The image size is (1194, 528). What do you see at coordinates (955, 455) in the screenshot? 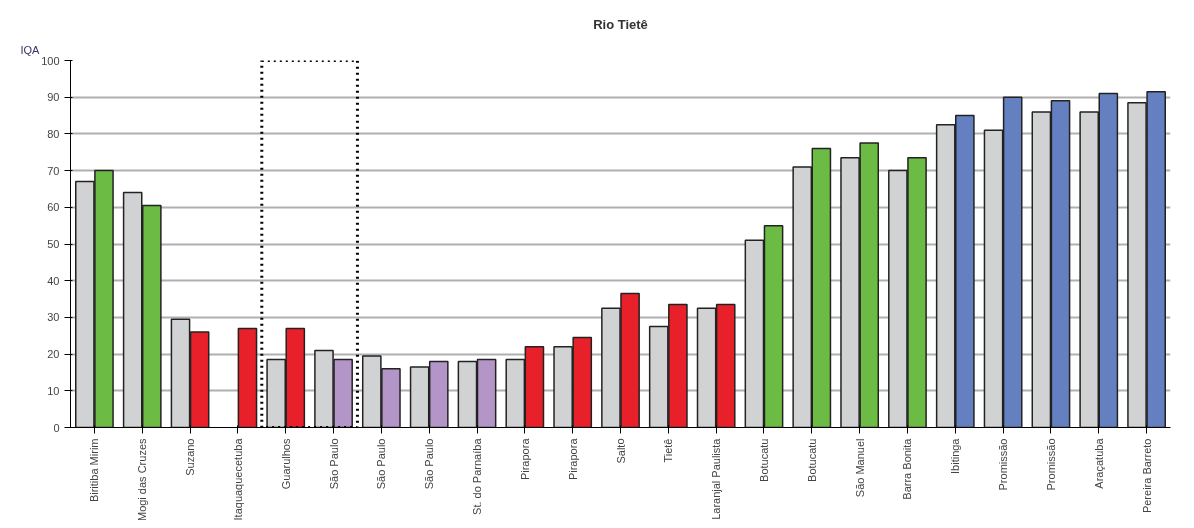
I see `x-tick-label: Ibitinga` at bounding box center [955, 455].